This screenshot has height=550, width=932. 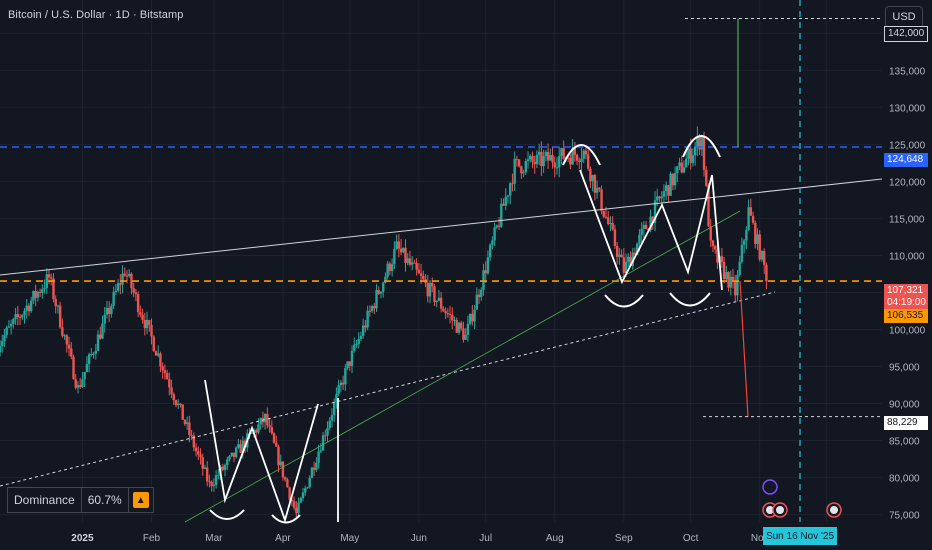 What do you see at coordinates (140, 500) in the screenshot?
I see `warning-icon: ▲` at bounding box center [140, 500].